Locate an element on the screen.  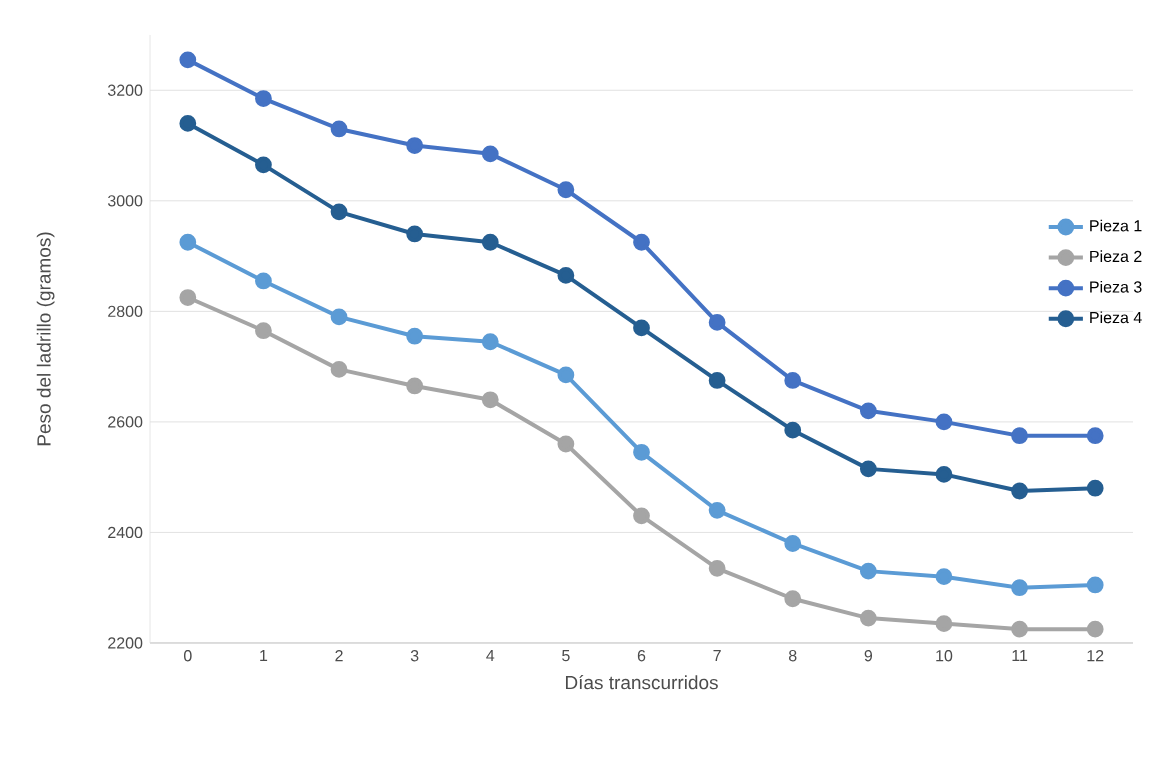
x-tick-label: 5 is located at coordinates (566, 656).